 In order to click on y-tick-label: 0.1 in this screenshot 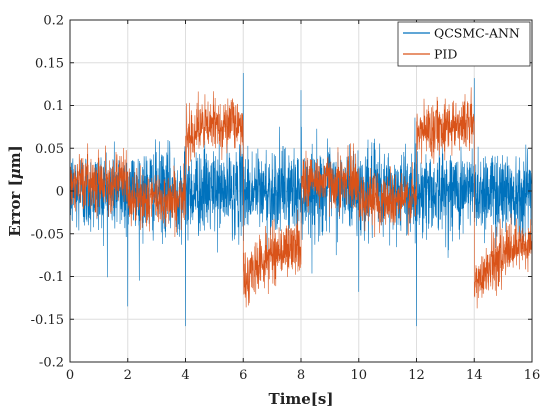, I will do `click(53, 106)`.